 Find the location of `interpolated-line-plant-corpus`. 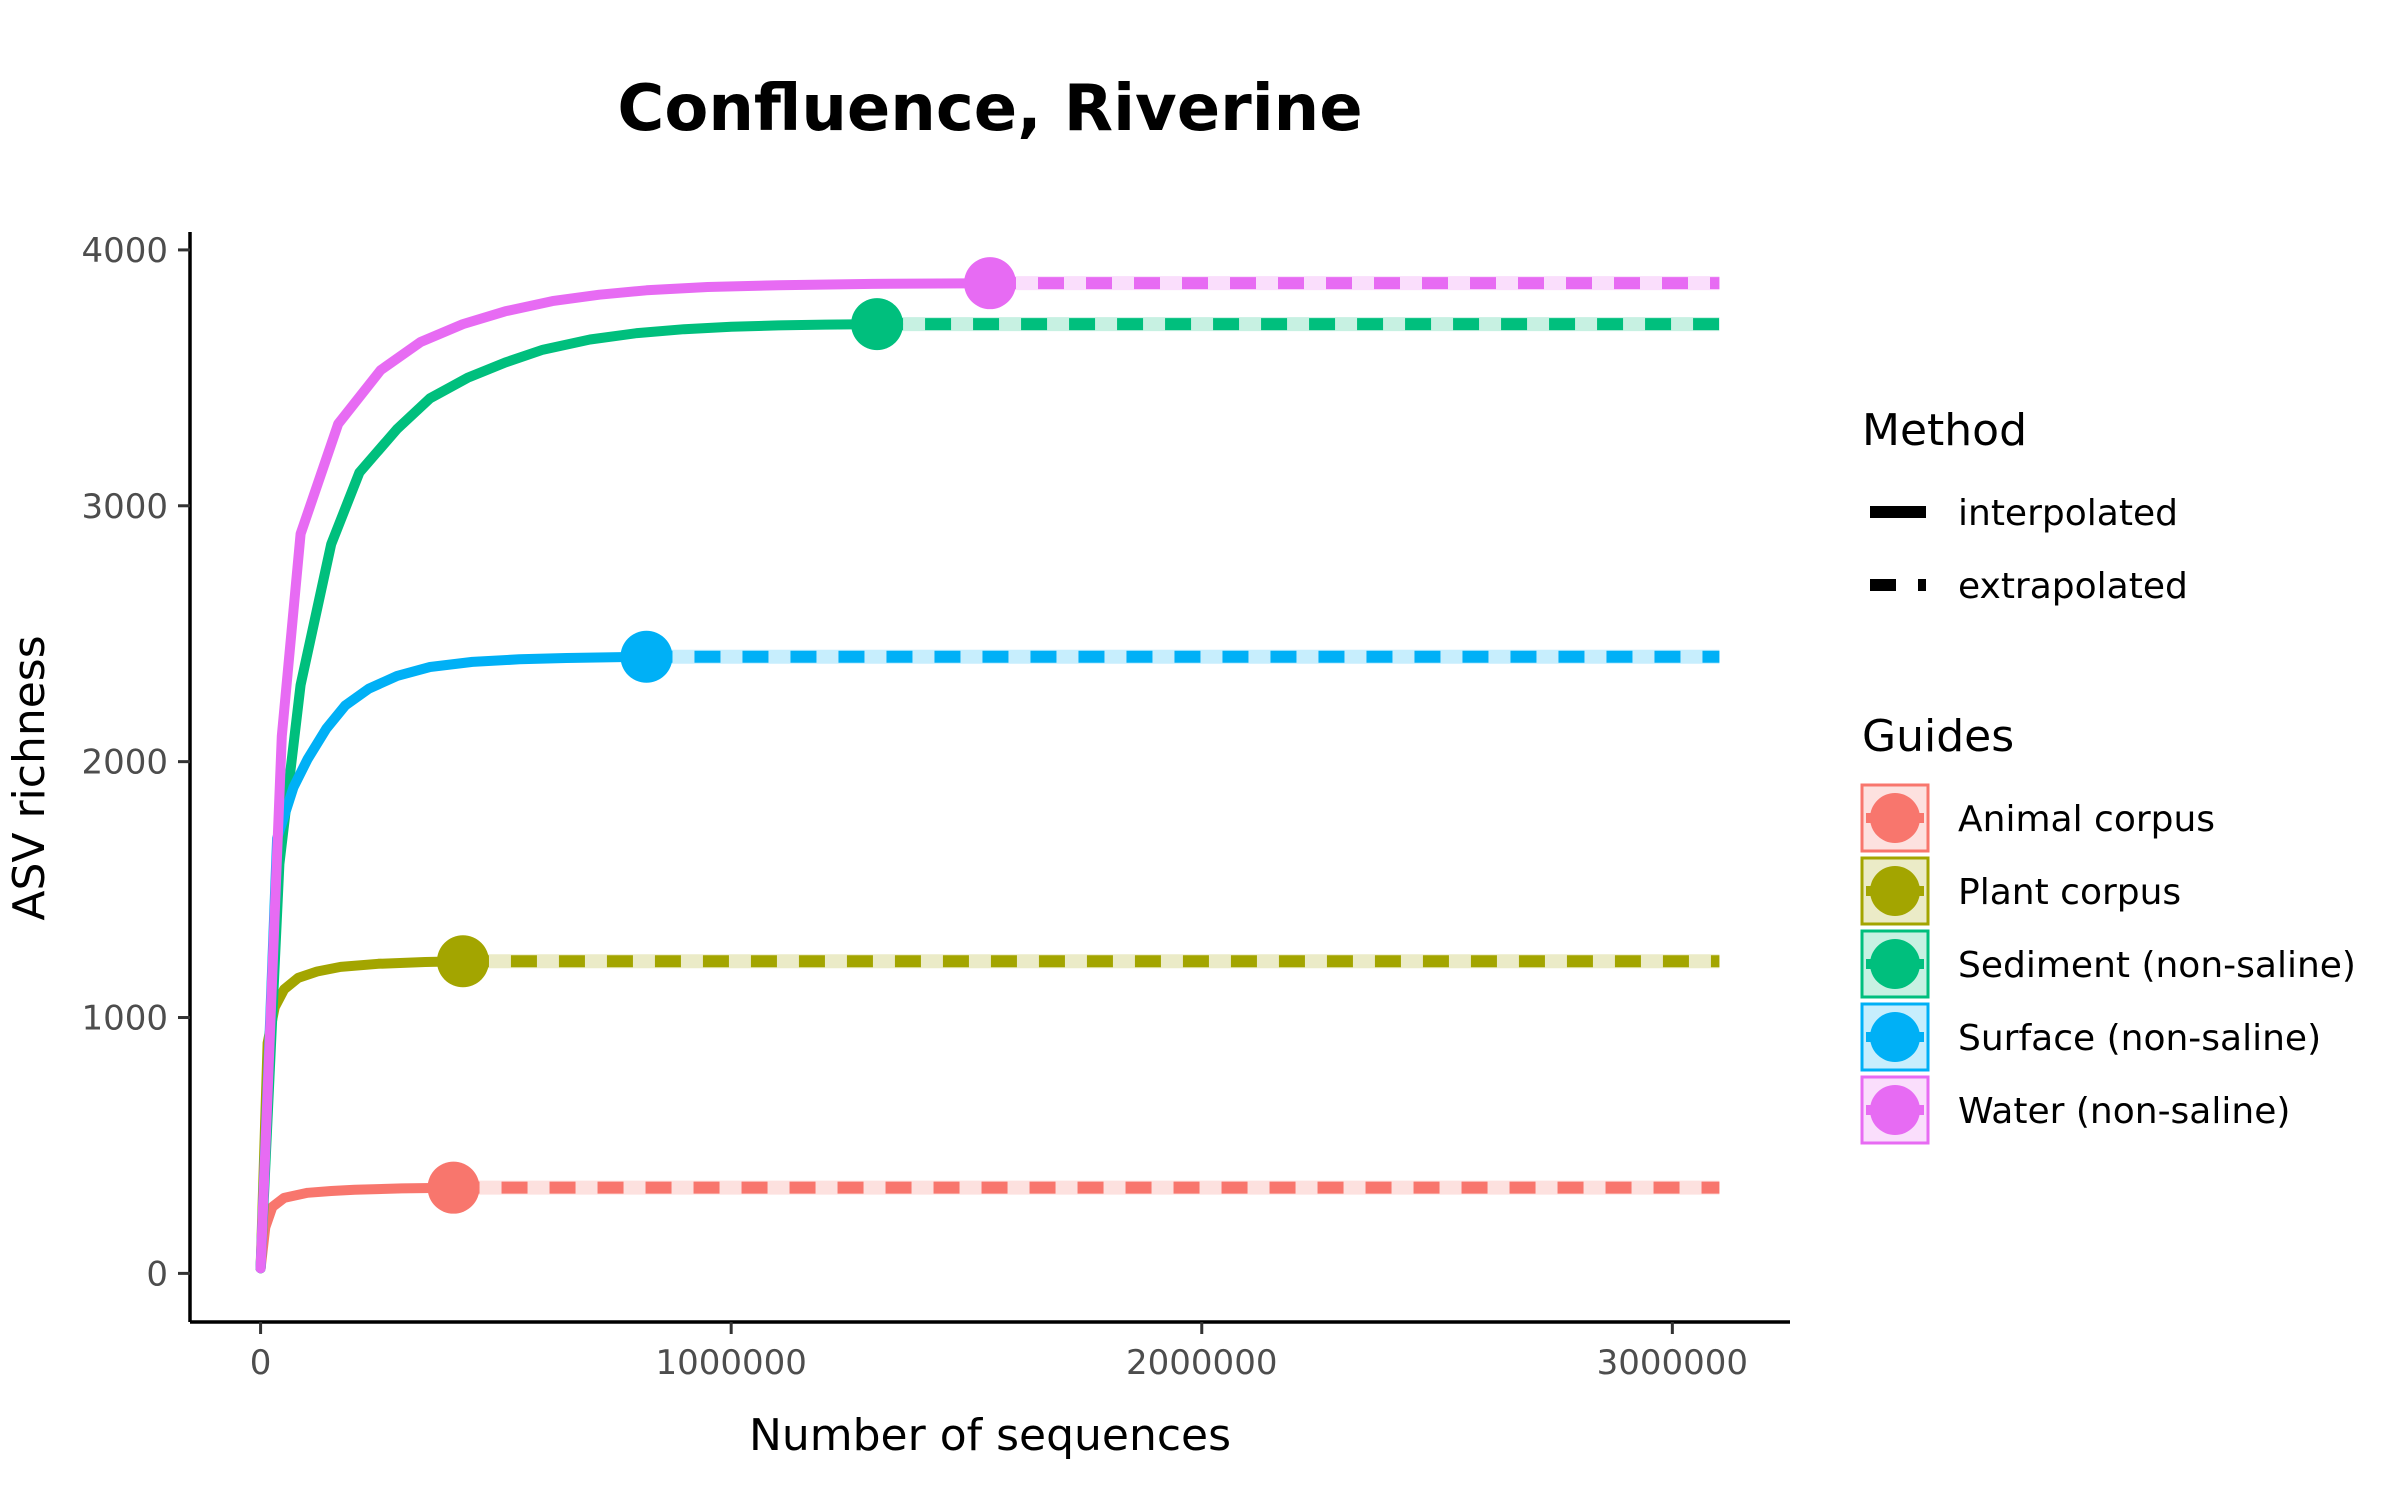

interpolated-line-plant-corpus is located at coordinates (361, 1115).